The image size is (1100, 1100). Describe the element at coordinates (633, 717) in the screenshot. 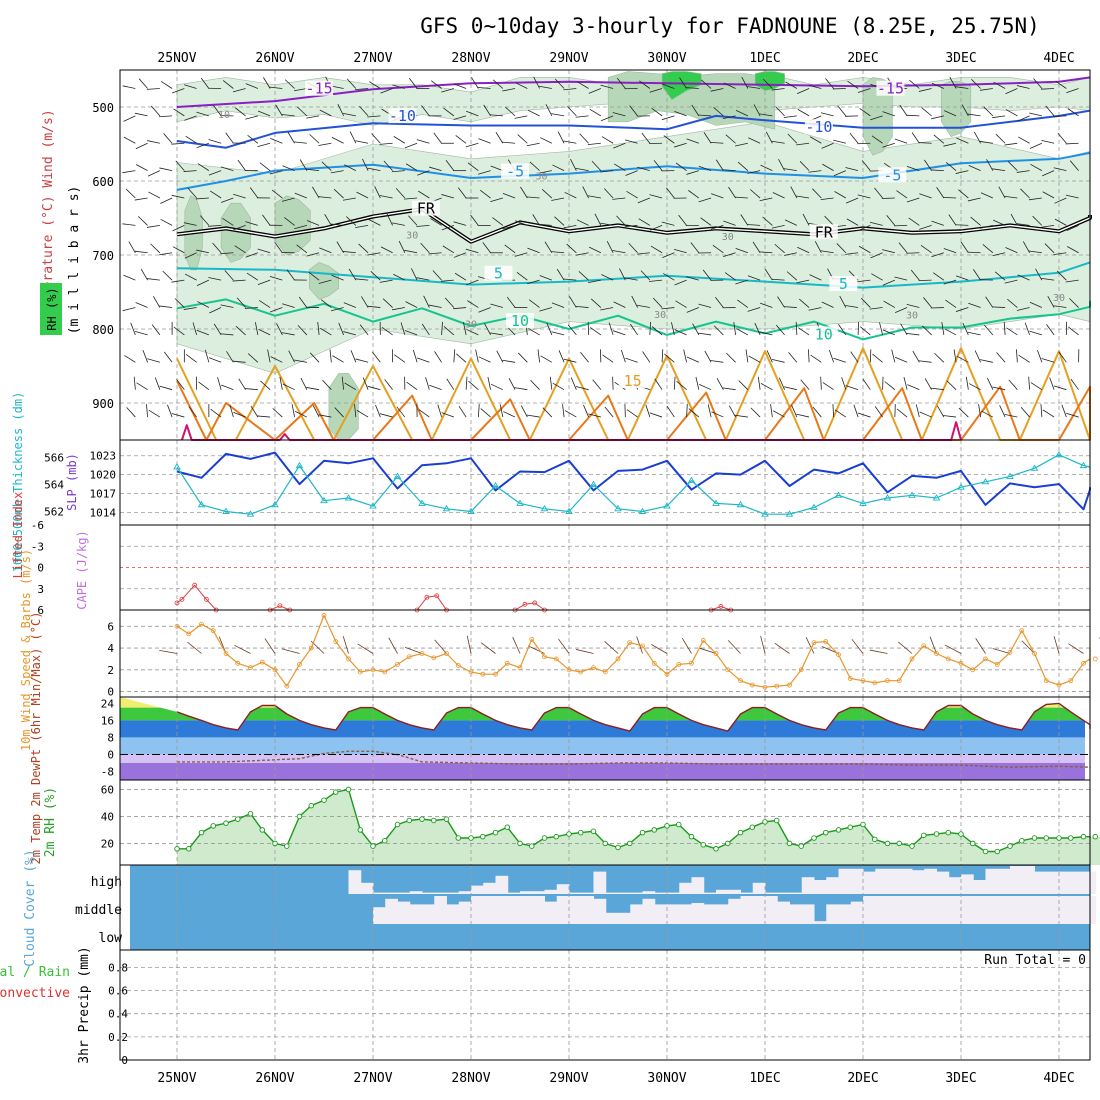

I see `temperature-2m-line` at that location.